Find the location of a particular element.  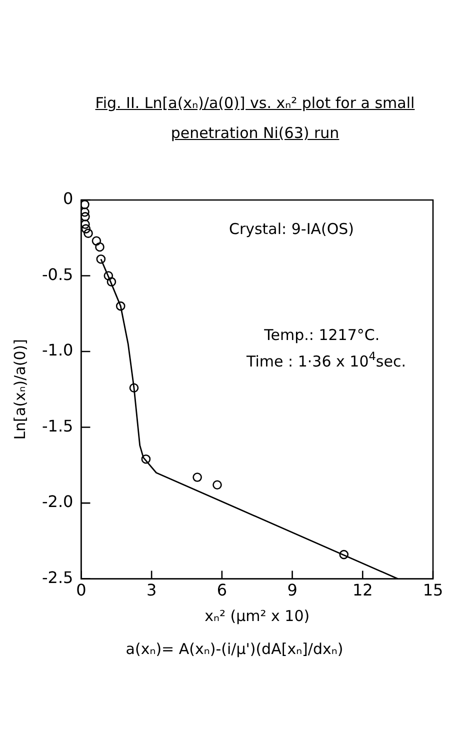

x-tick-label: 12 is located at coordinates (362, 590).